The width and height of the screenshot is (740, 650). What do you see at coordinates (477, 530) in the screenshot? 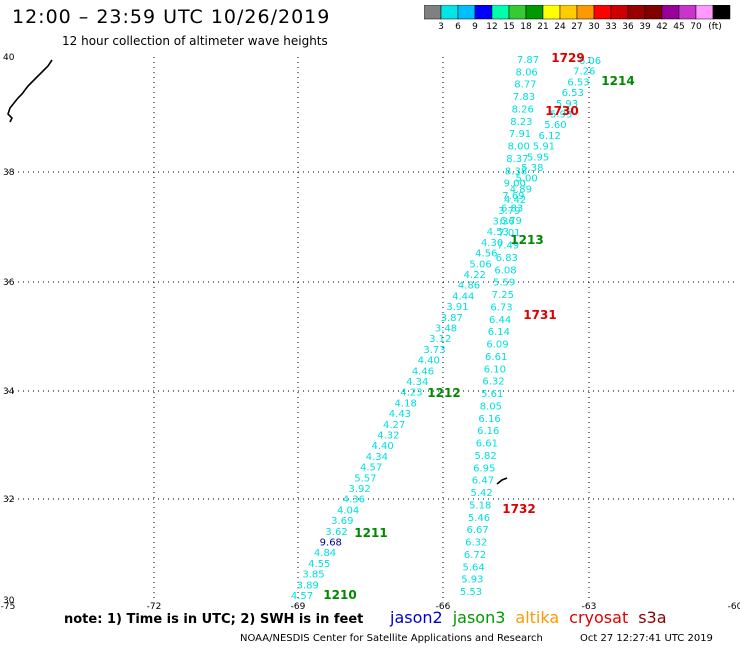
I see `wave-height-label: 6.67` at bounding box center [477, 530].